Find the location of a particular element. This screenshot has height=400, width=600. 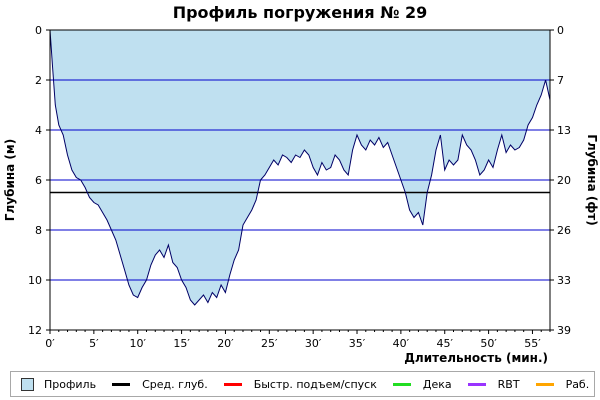

y-axis-label-right: Глубина (фт) is located at coordinates (592, 179).